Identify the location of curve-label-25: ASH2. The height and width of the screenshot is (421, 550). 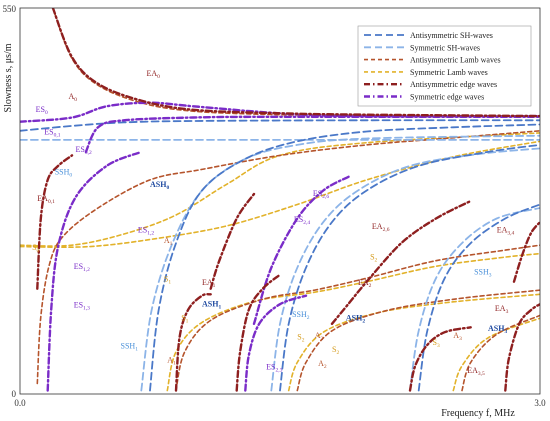
(355, 318).